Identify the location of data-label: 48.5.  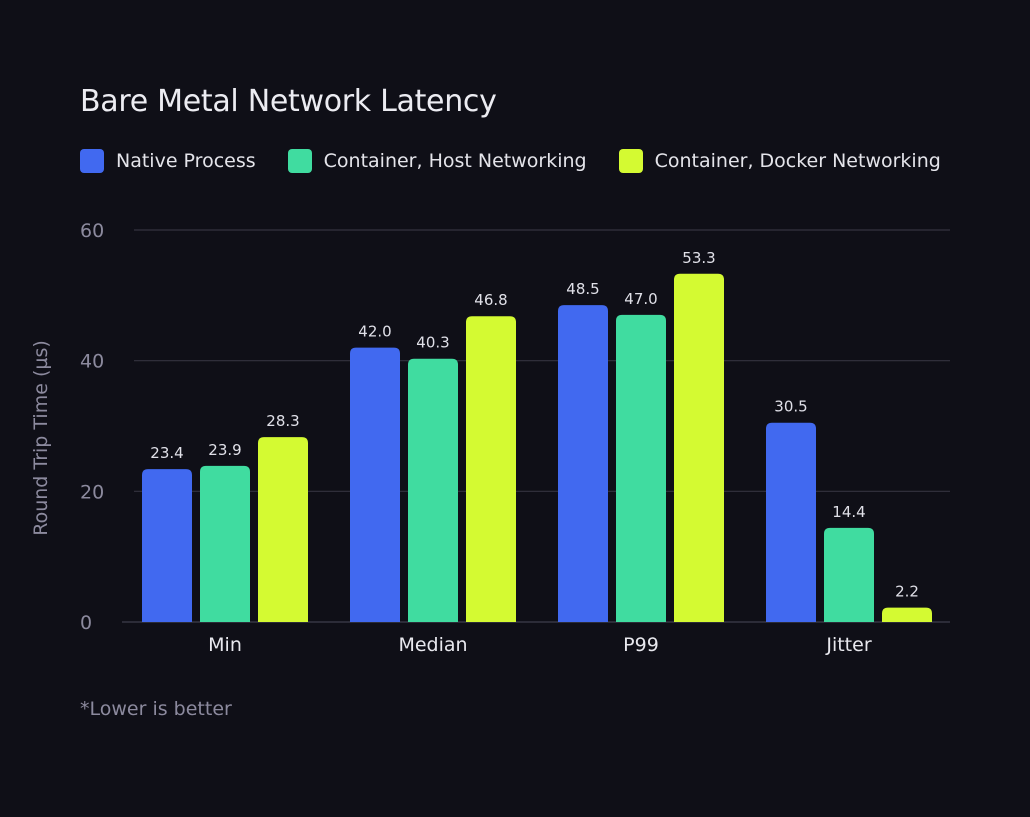
(582, 289).